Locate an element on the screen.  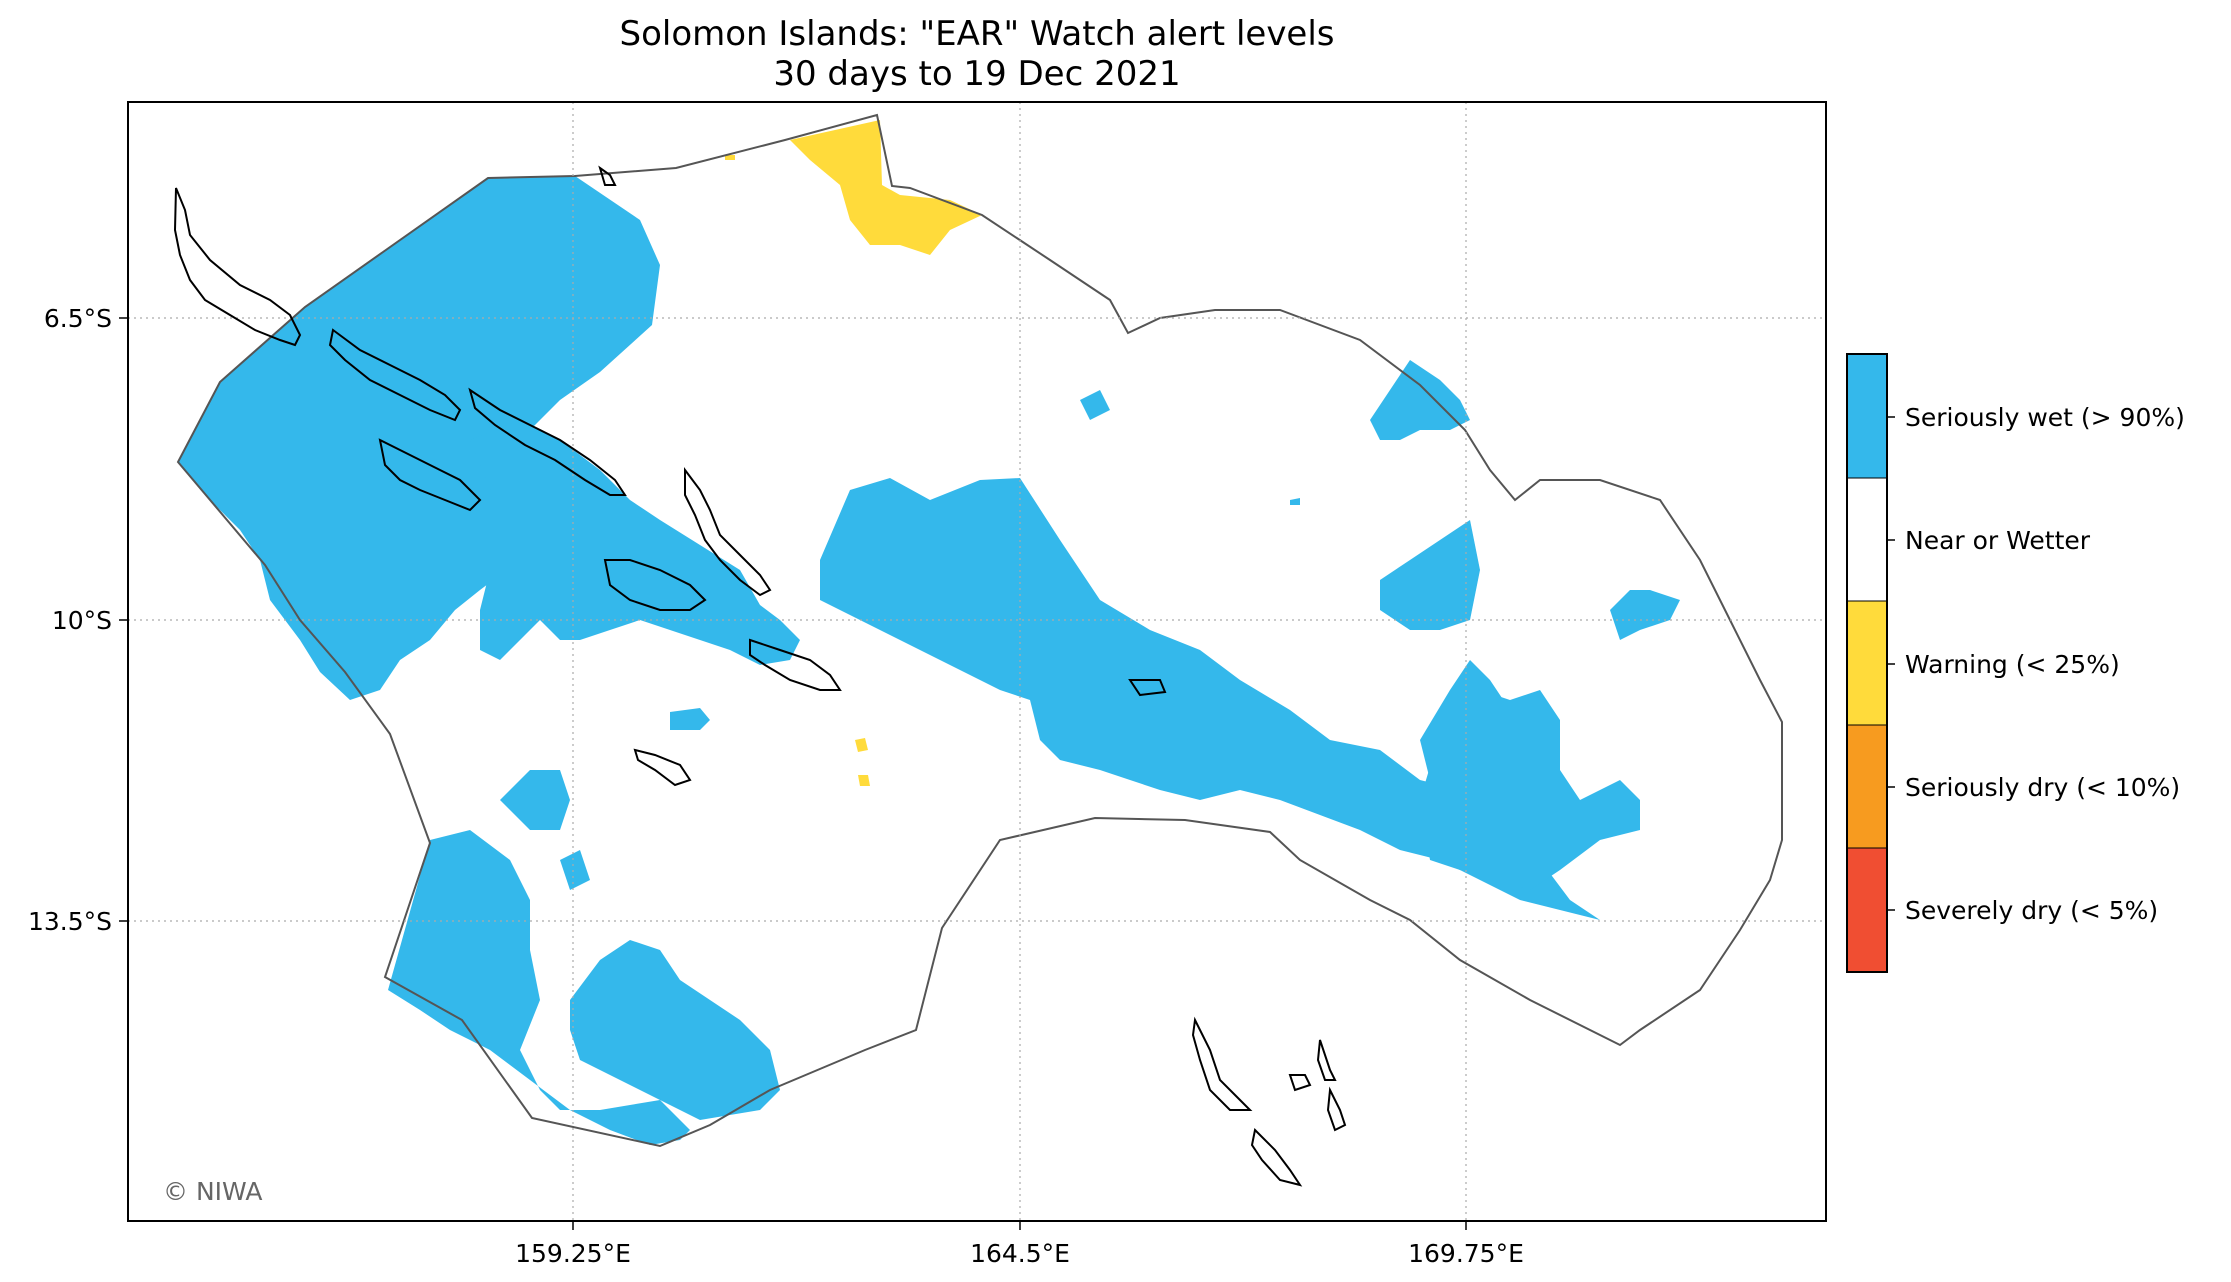
legend-label-severely-dry: Severely dry (< 5%) is located at coordinates (2031, 910).